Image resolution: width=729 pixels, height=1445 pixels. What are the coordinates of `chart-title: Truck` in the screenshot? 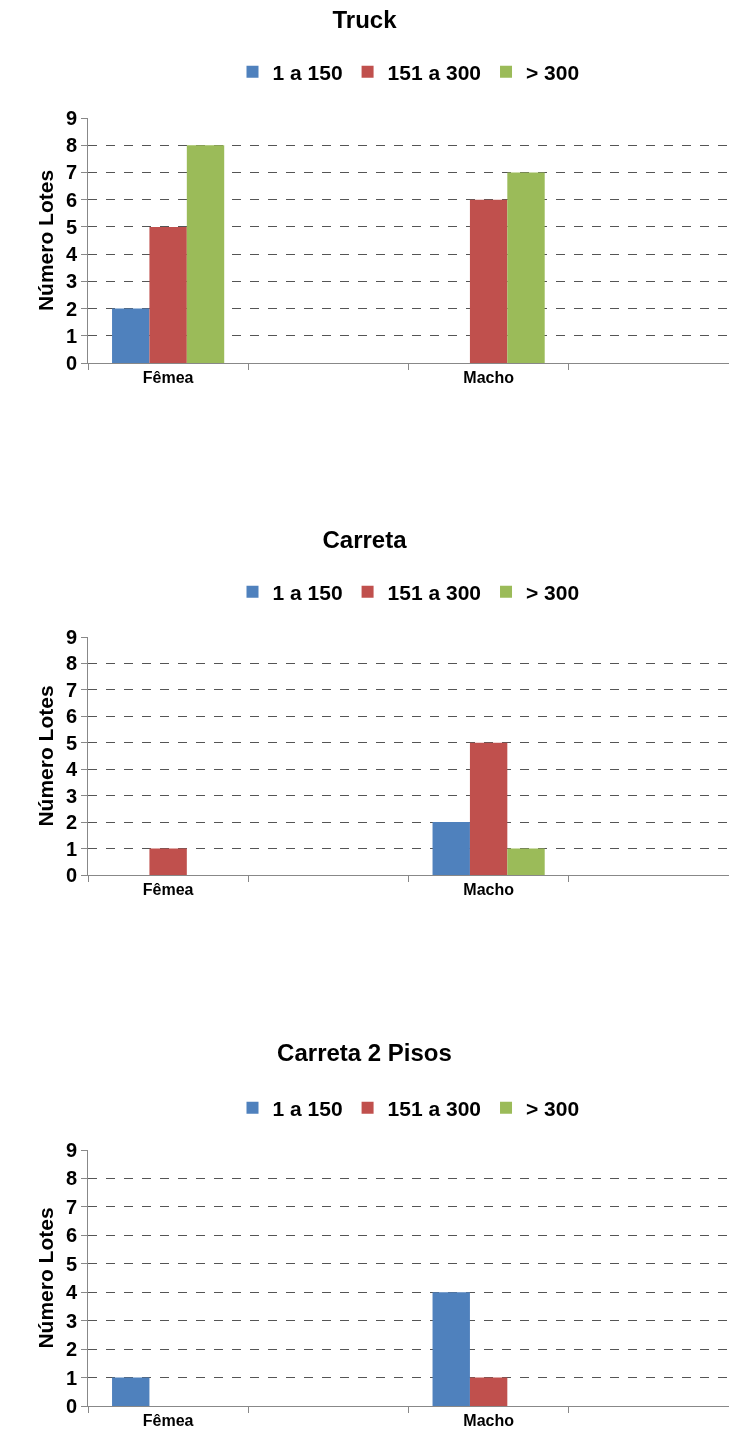 It's located at (365, 20).